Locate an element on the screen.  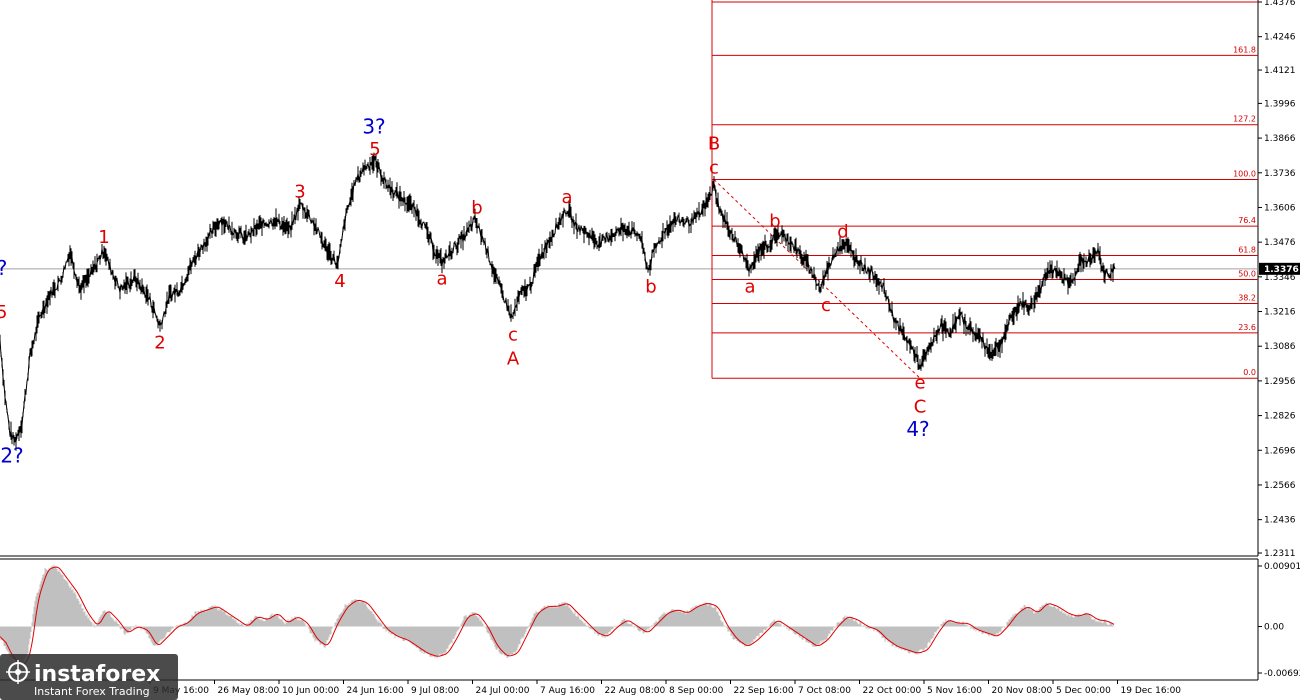
time-tick-label: 9 Jul 08:00 is located at coordinates (435, 691).